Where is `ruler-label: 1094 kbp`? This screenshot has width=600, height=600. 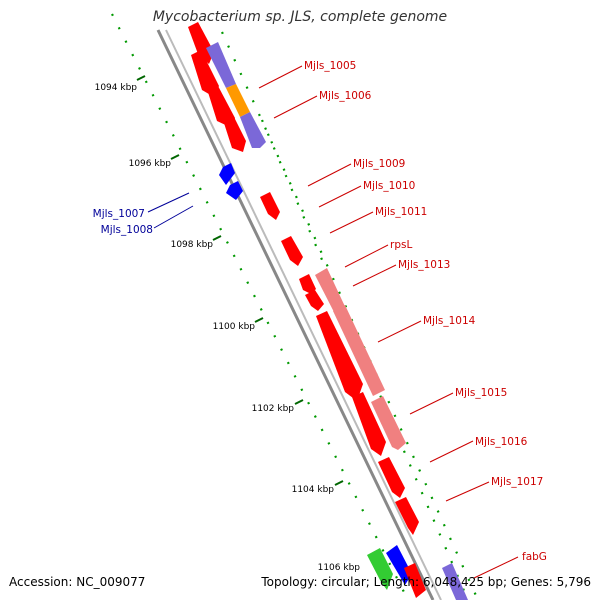 ruler-label: 1094 kbp is located at coordinates (116, 88).